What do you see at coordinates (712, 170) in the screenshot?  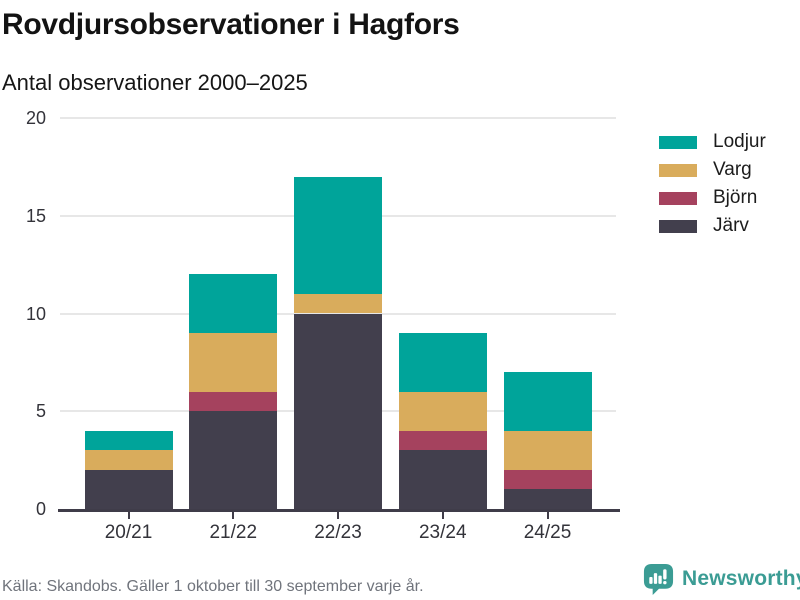 I see `legend-item-varg: Varg` at bounding box center [712, 170].